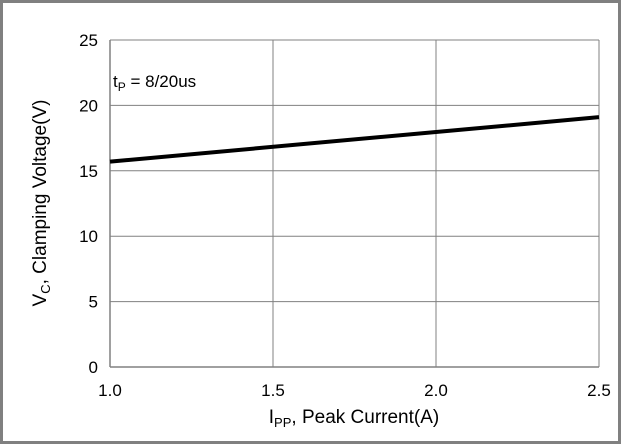 Image resolution: width=621 pixels, height=447 pixels. Describe the element at coordinates (115, 81) in the screenshot. I see `annotation-main: t` at that location.